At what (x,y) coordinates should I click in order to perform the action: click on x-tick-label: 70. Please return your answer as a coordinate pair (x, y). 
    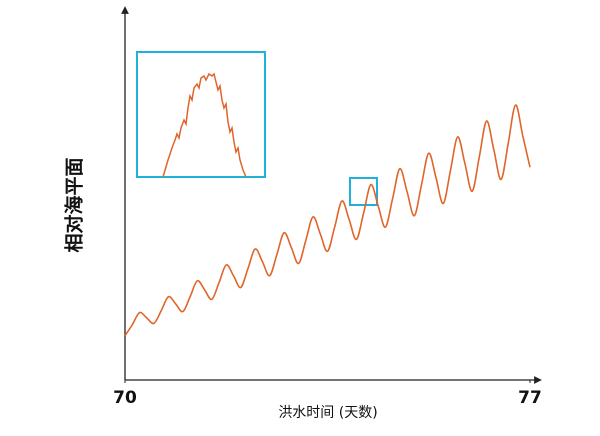
    Looking at the image, I should click on (125, 398).